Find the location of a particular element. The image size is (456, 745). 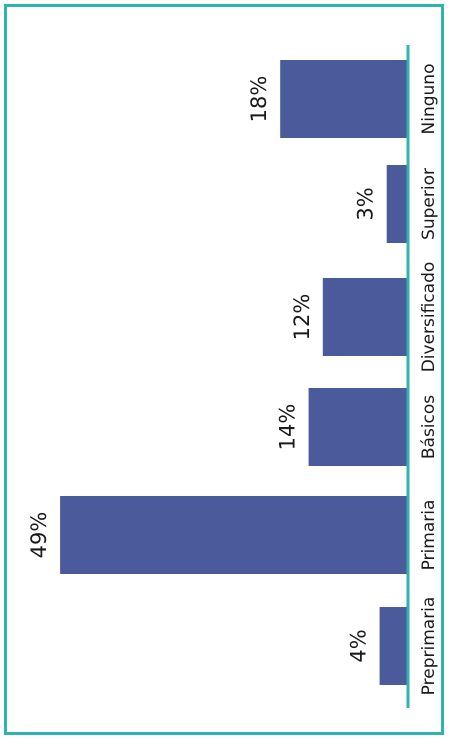

bar-superior is located at coordinates (397, 204).